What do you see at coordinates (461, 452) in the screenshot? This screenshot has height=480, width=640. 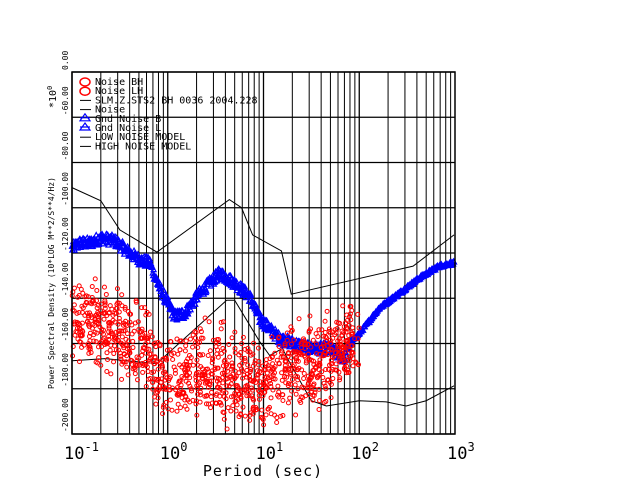 I see `x-tick-label: 103` at bounding box center [461, 452].